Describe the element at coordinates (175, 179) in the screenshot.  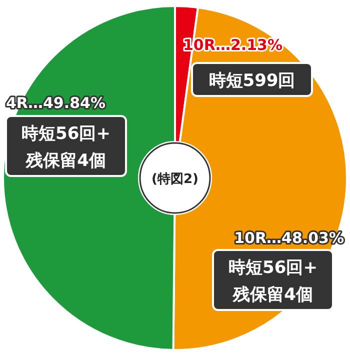
I see `text: (特図2)` at that location.